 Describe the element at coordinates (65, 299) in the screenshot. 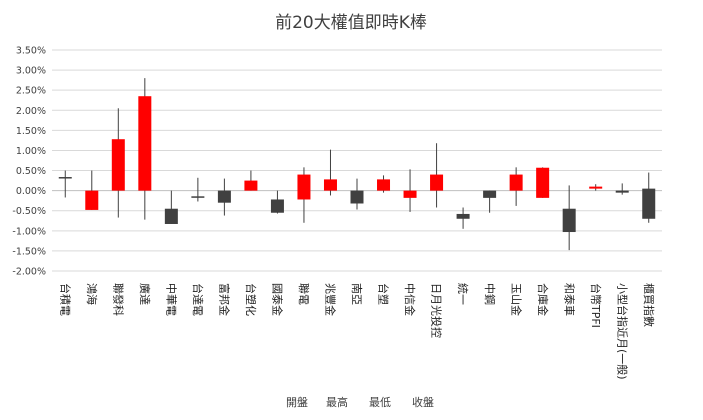

I see `category-label: 台積電` at that location.